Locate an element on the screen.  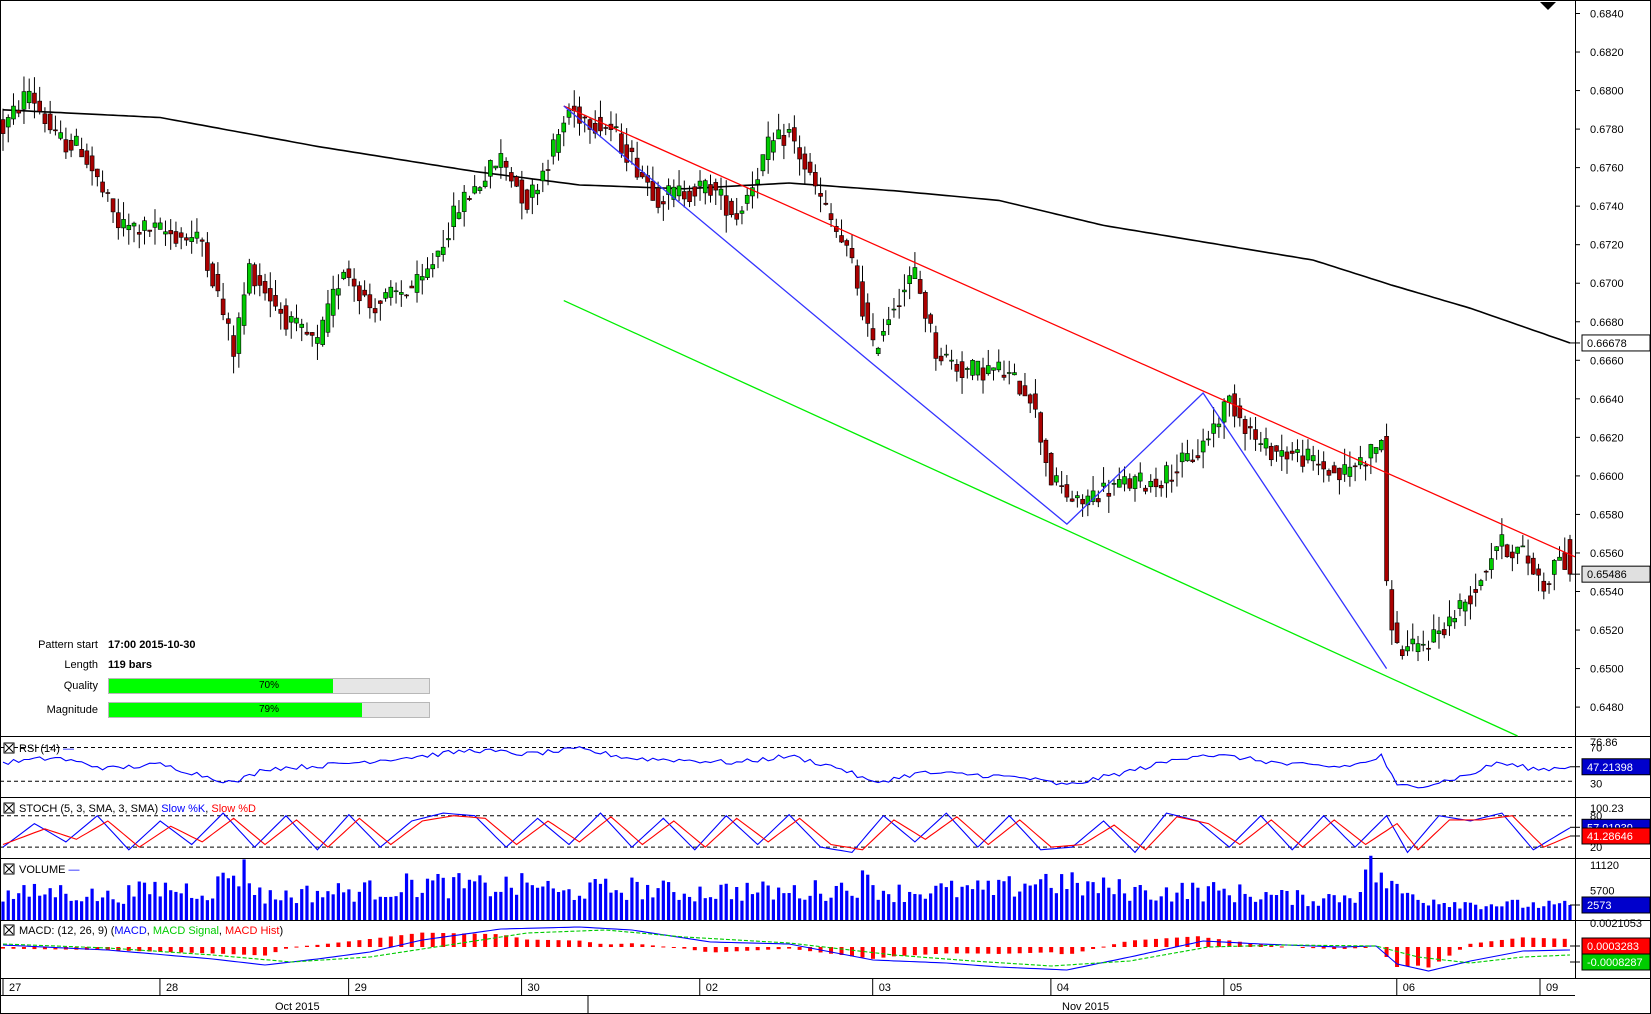
price-tick-label: 0.6760 is located at coordinates (1607, 169).